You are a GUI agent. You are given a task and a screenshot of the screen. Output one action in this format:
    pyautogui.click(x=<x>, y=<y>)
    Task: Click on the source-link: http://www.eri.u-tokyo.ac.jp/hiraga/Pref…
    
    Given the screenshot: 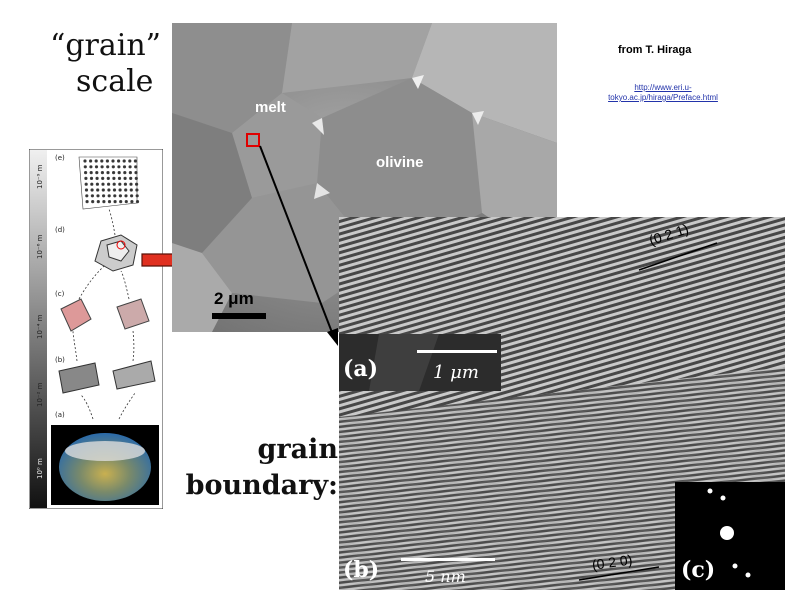 What is the action you would take?
    pyautogui.click(x=663, y=92)
    